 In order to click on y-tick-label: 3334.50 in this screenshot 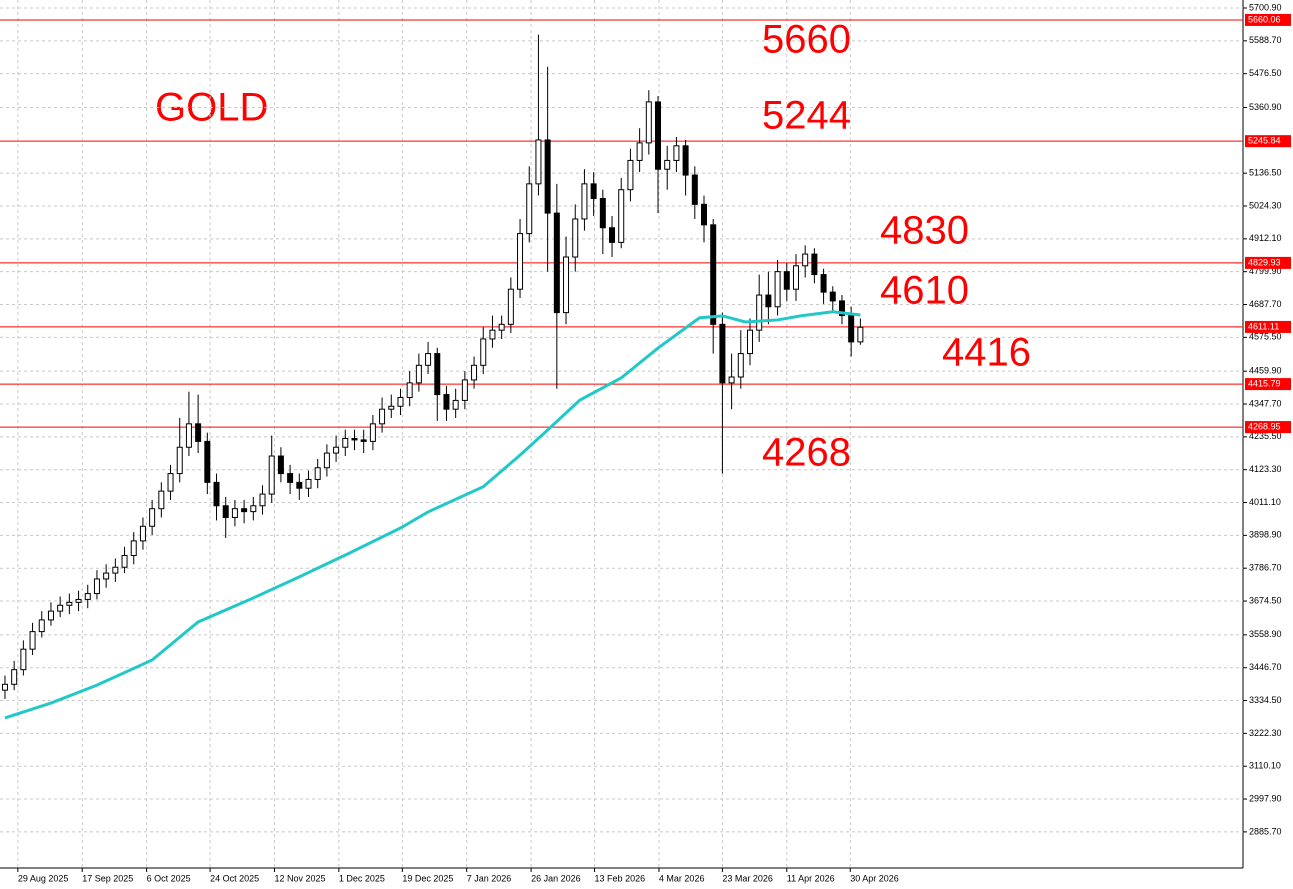, I will do `click(1265, 700)`.